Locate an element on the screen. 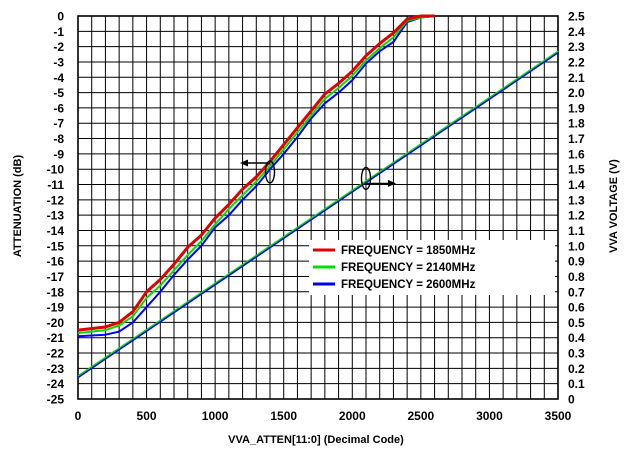 The height and width of the screenshot is (450, 631). right-y-tick-label: 2.4 is located at coordinates (576, 32).